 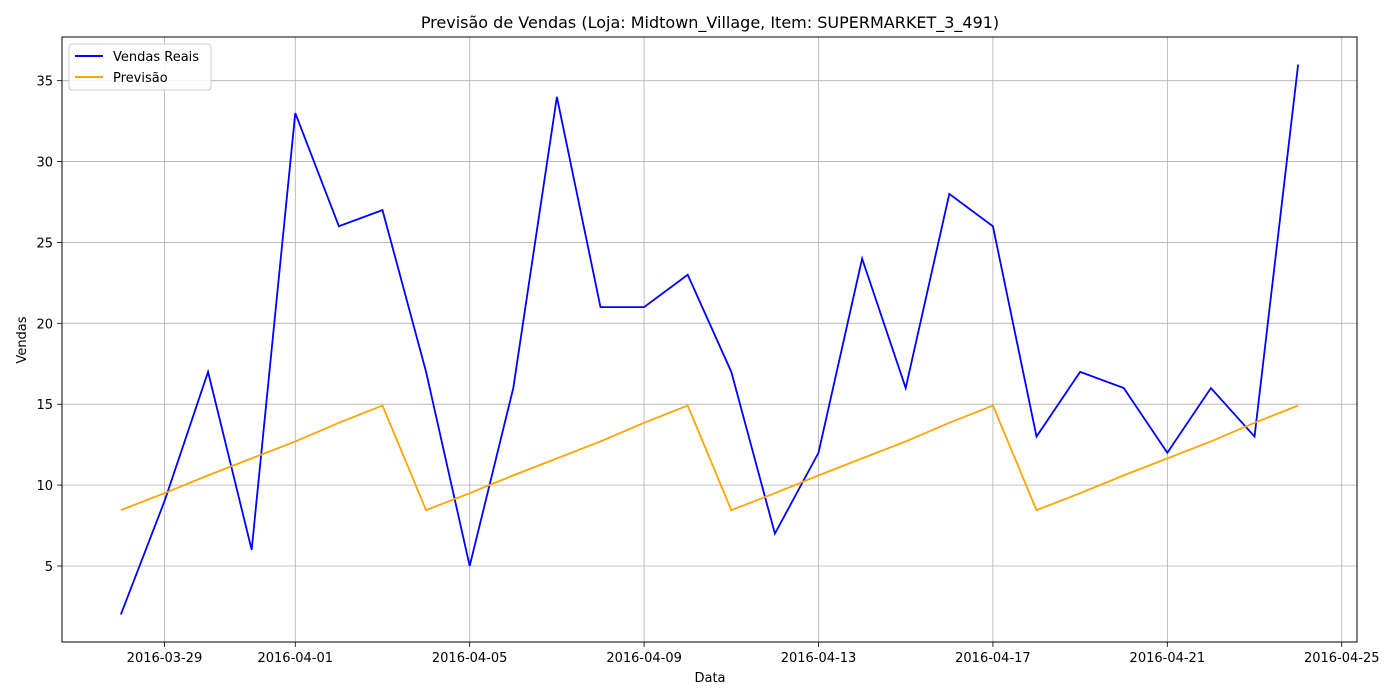 What do you see at coordinates (44, 82) in the screenshot?
I see `y-tick-label: 35` at bounding box center [44, 82].